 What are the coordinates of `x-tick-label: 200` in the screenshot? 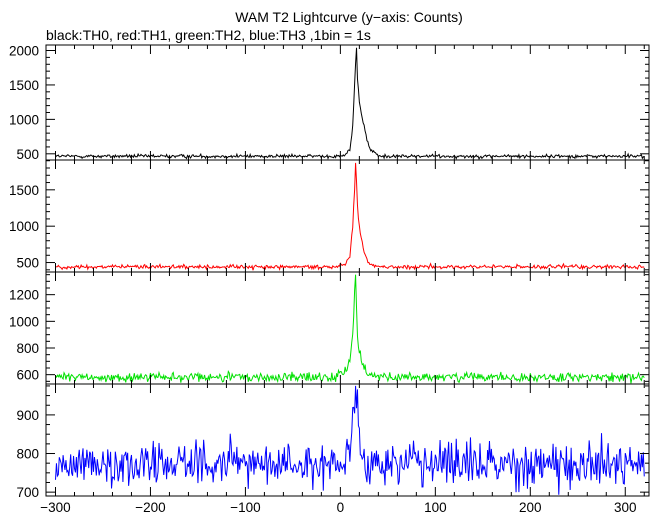 It's located at (530, 507).